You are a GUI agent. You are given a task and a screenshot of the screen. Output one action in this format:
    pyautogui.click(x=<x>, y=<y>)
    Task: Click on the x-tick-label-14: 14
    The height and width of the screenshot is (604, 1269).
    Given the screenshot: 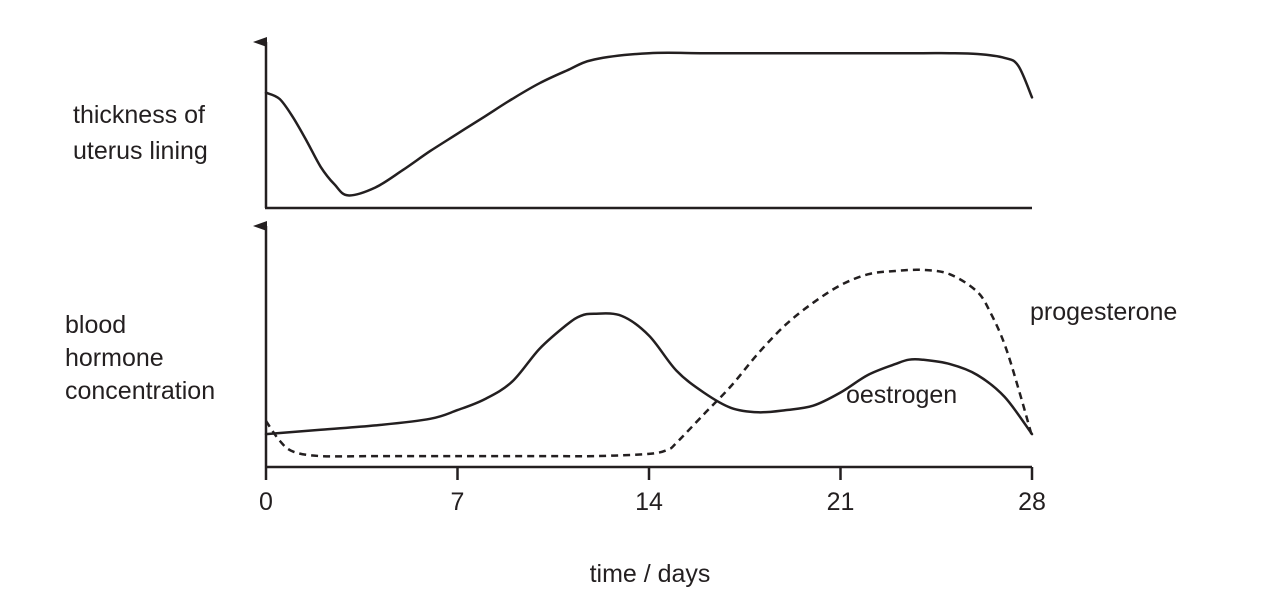 What is the action you would take?
    pyautogui.click(x=649, y=502)
    